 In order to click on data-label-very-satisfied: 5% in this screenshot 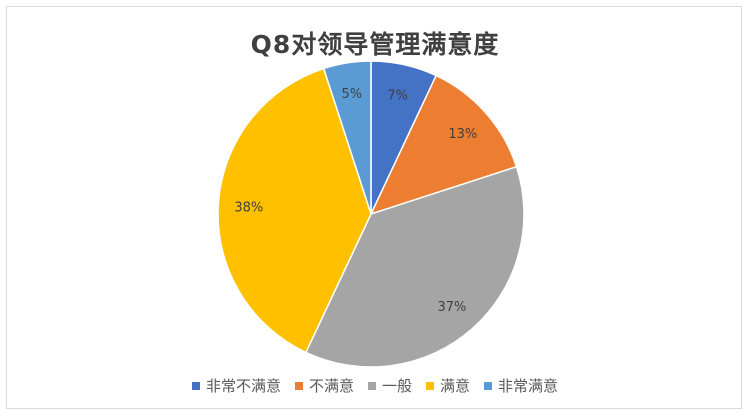, I will do `click(352, 94)`.